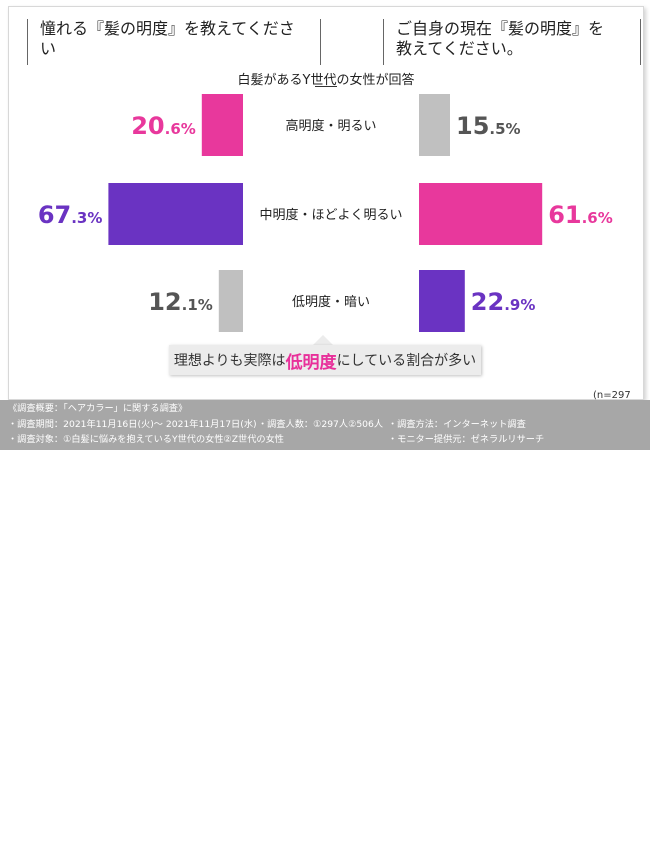 The width and height of the screenshot is (650, 846). I want to click on logo-sub: PROFESSIONAL, so click(596, 834).